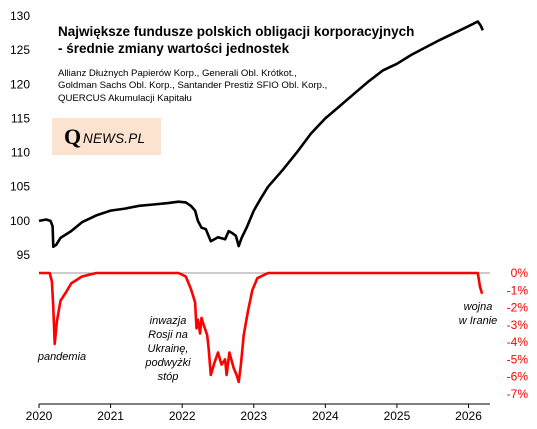 The width and height of the screenshot is (537, 429). I want to click on index-axis: 95 100 105 110 115 120 125 130, so click(20, 135).